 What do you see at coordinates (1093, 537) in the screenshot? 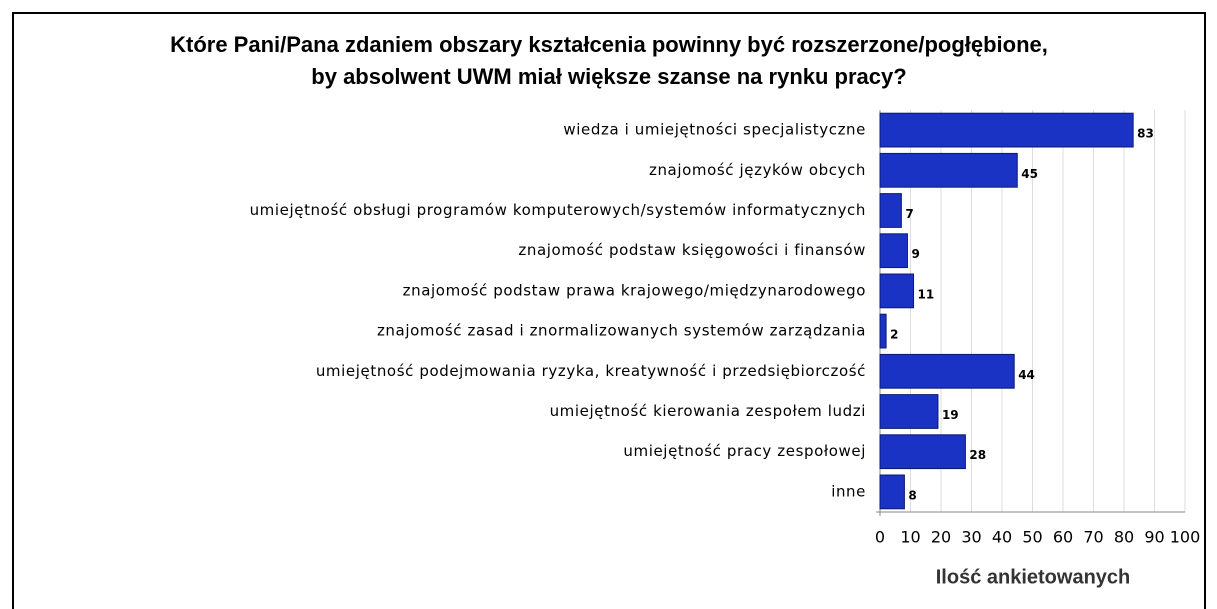
I see `x-tick-label: 70` at bounding box center [1093, 537].